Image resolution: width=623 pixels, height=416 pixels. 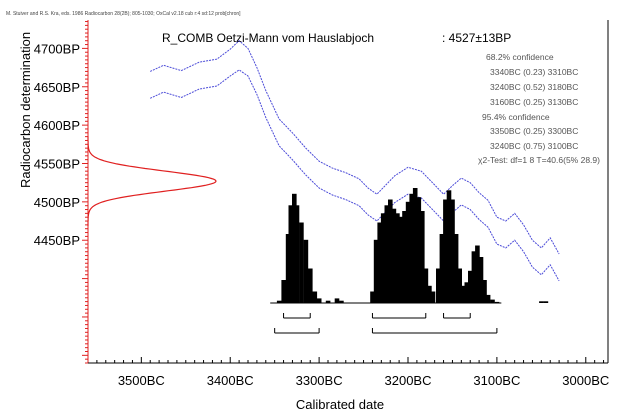 I want to click on conf-line-2: 3240BC (0.52) 3180BC, so click(x=534, y=87).